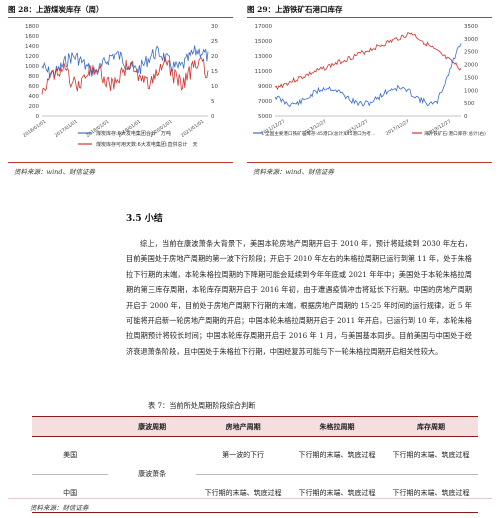  Describe the element at coordinates (471, 53) in the screenshot. I see `y-tick-right: 2500` at that location.